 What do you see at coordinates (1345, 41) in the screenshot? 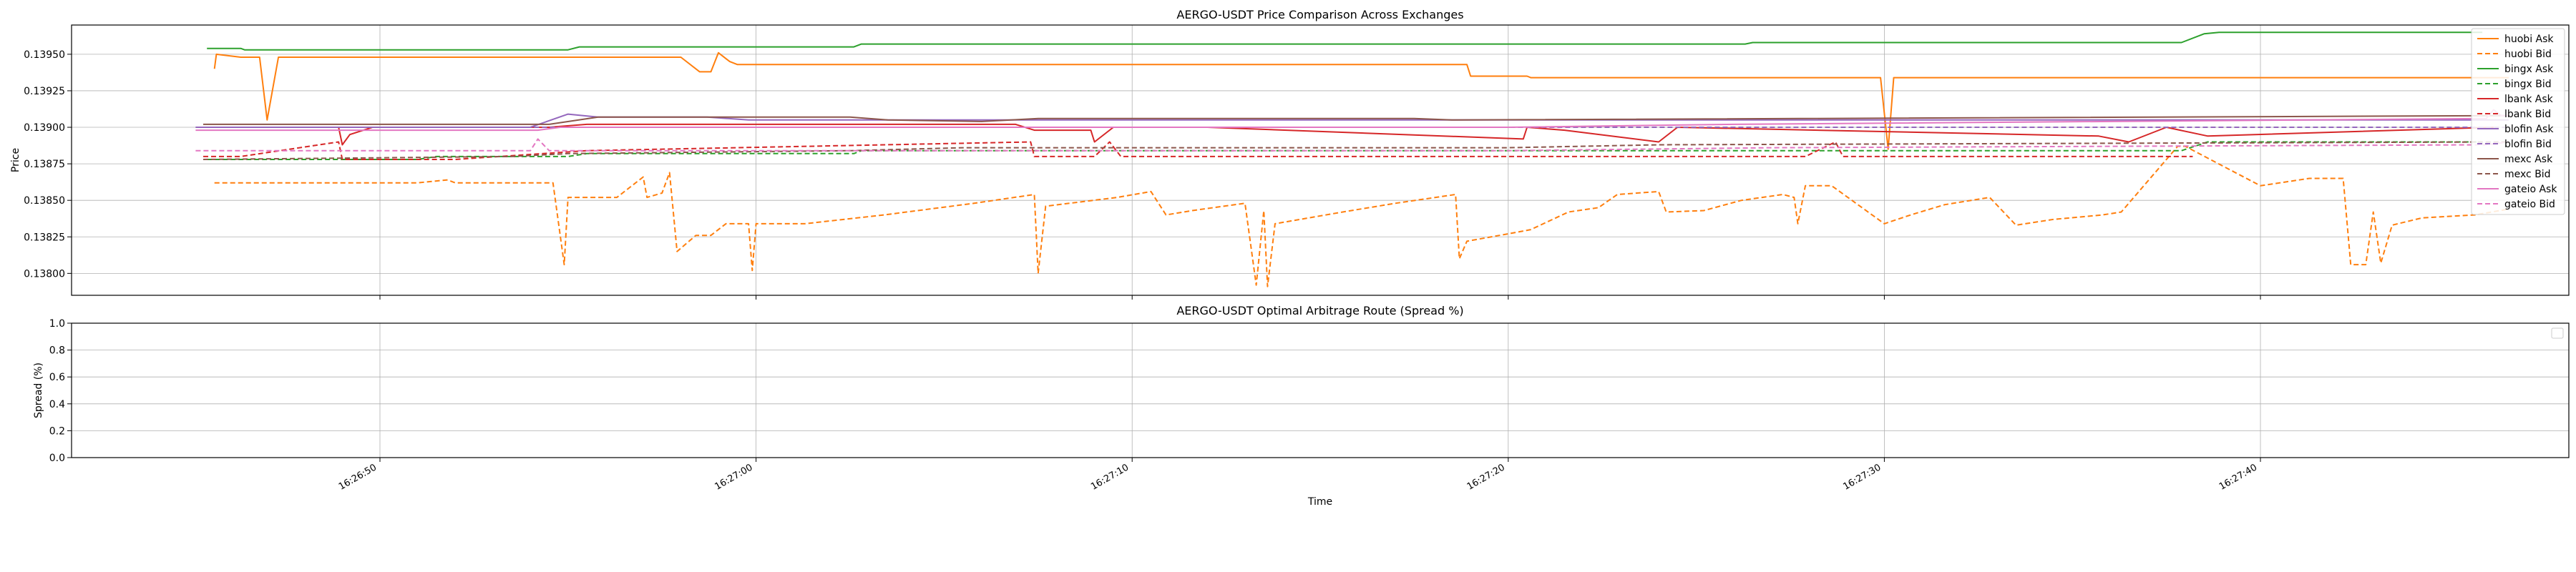
I see `series-line-bingx-ask` at bounding box center [1345, 41].